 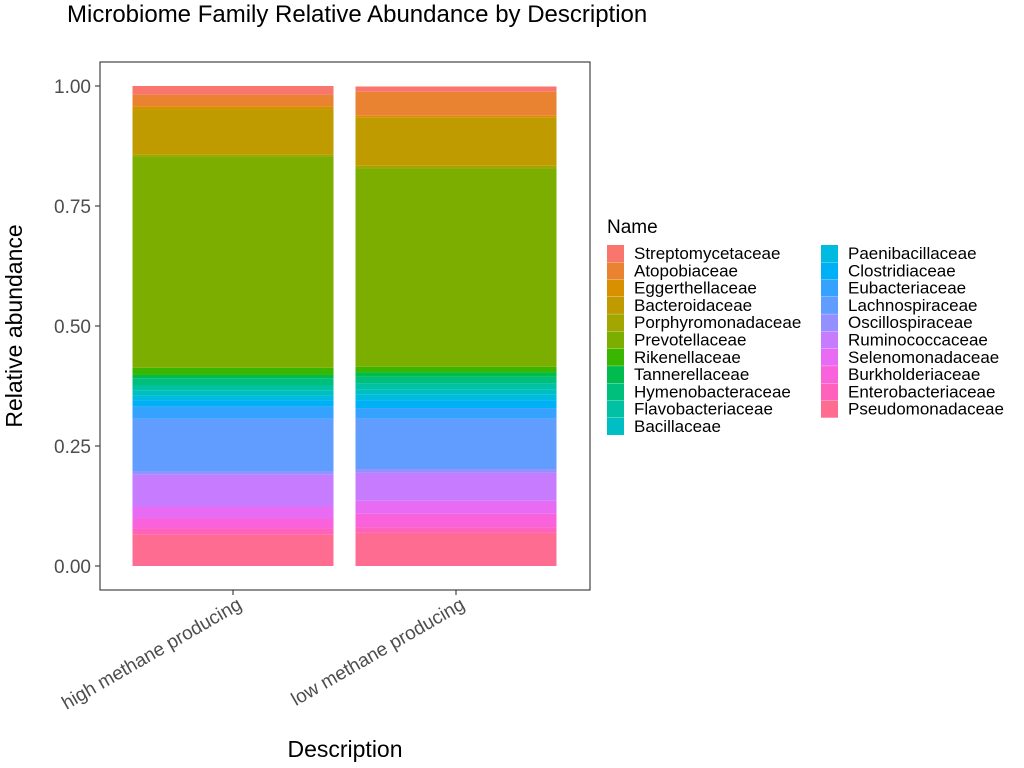 What do you see at coordinates (456, 404) in the screenshot?
I see `bar-segment-low-methane-producing-clostridiaceae` at bounding box center [456, 404].